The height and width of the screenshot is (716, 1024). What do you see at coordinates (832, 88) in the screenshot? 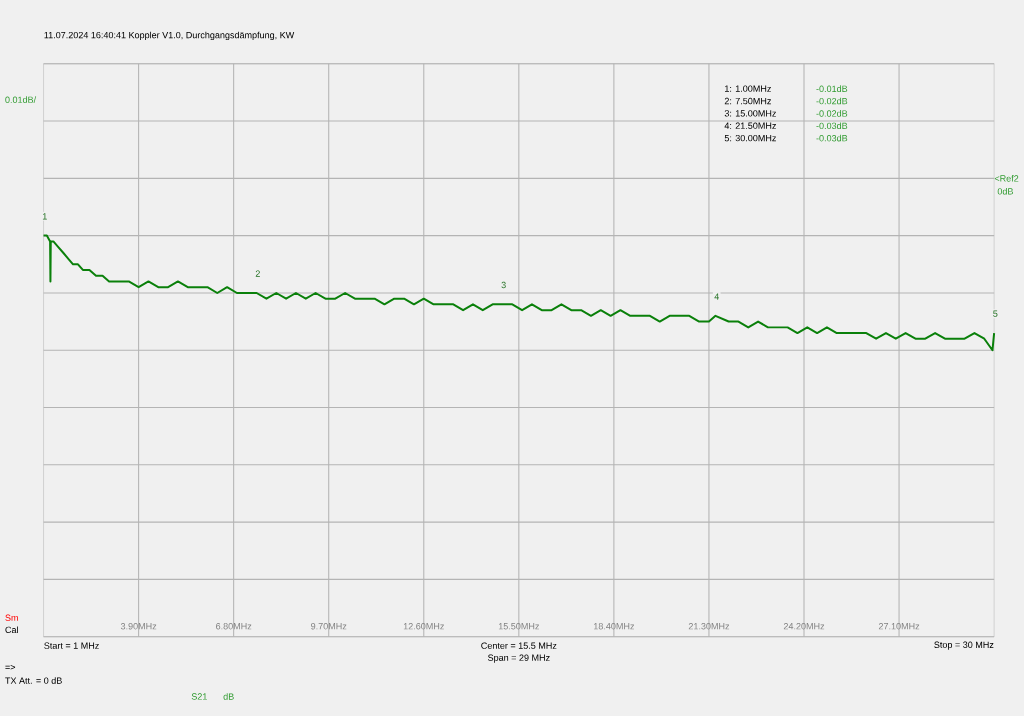
I see `text: -0.01dB` at bounding box center [832, 88].